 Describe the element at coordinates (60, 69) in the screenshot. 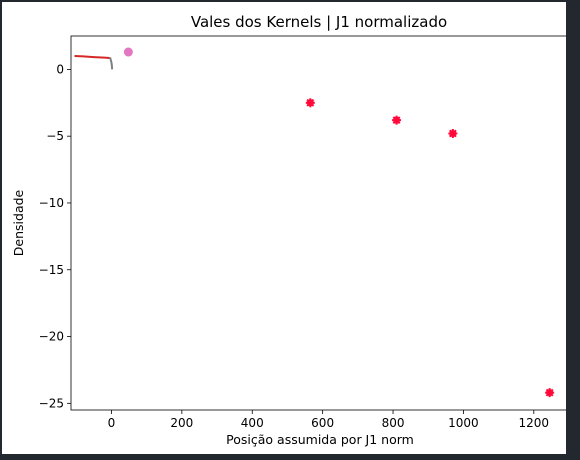

I see `y-tick-label: 0` at that location.